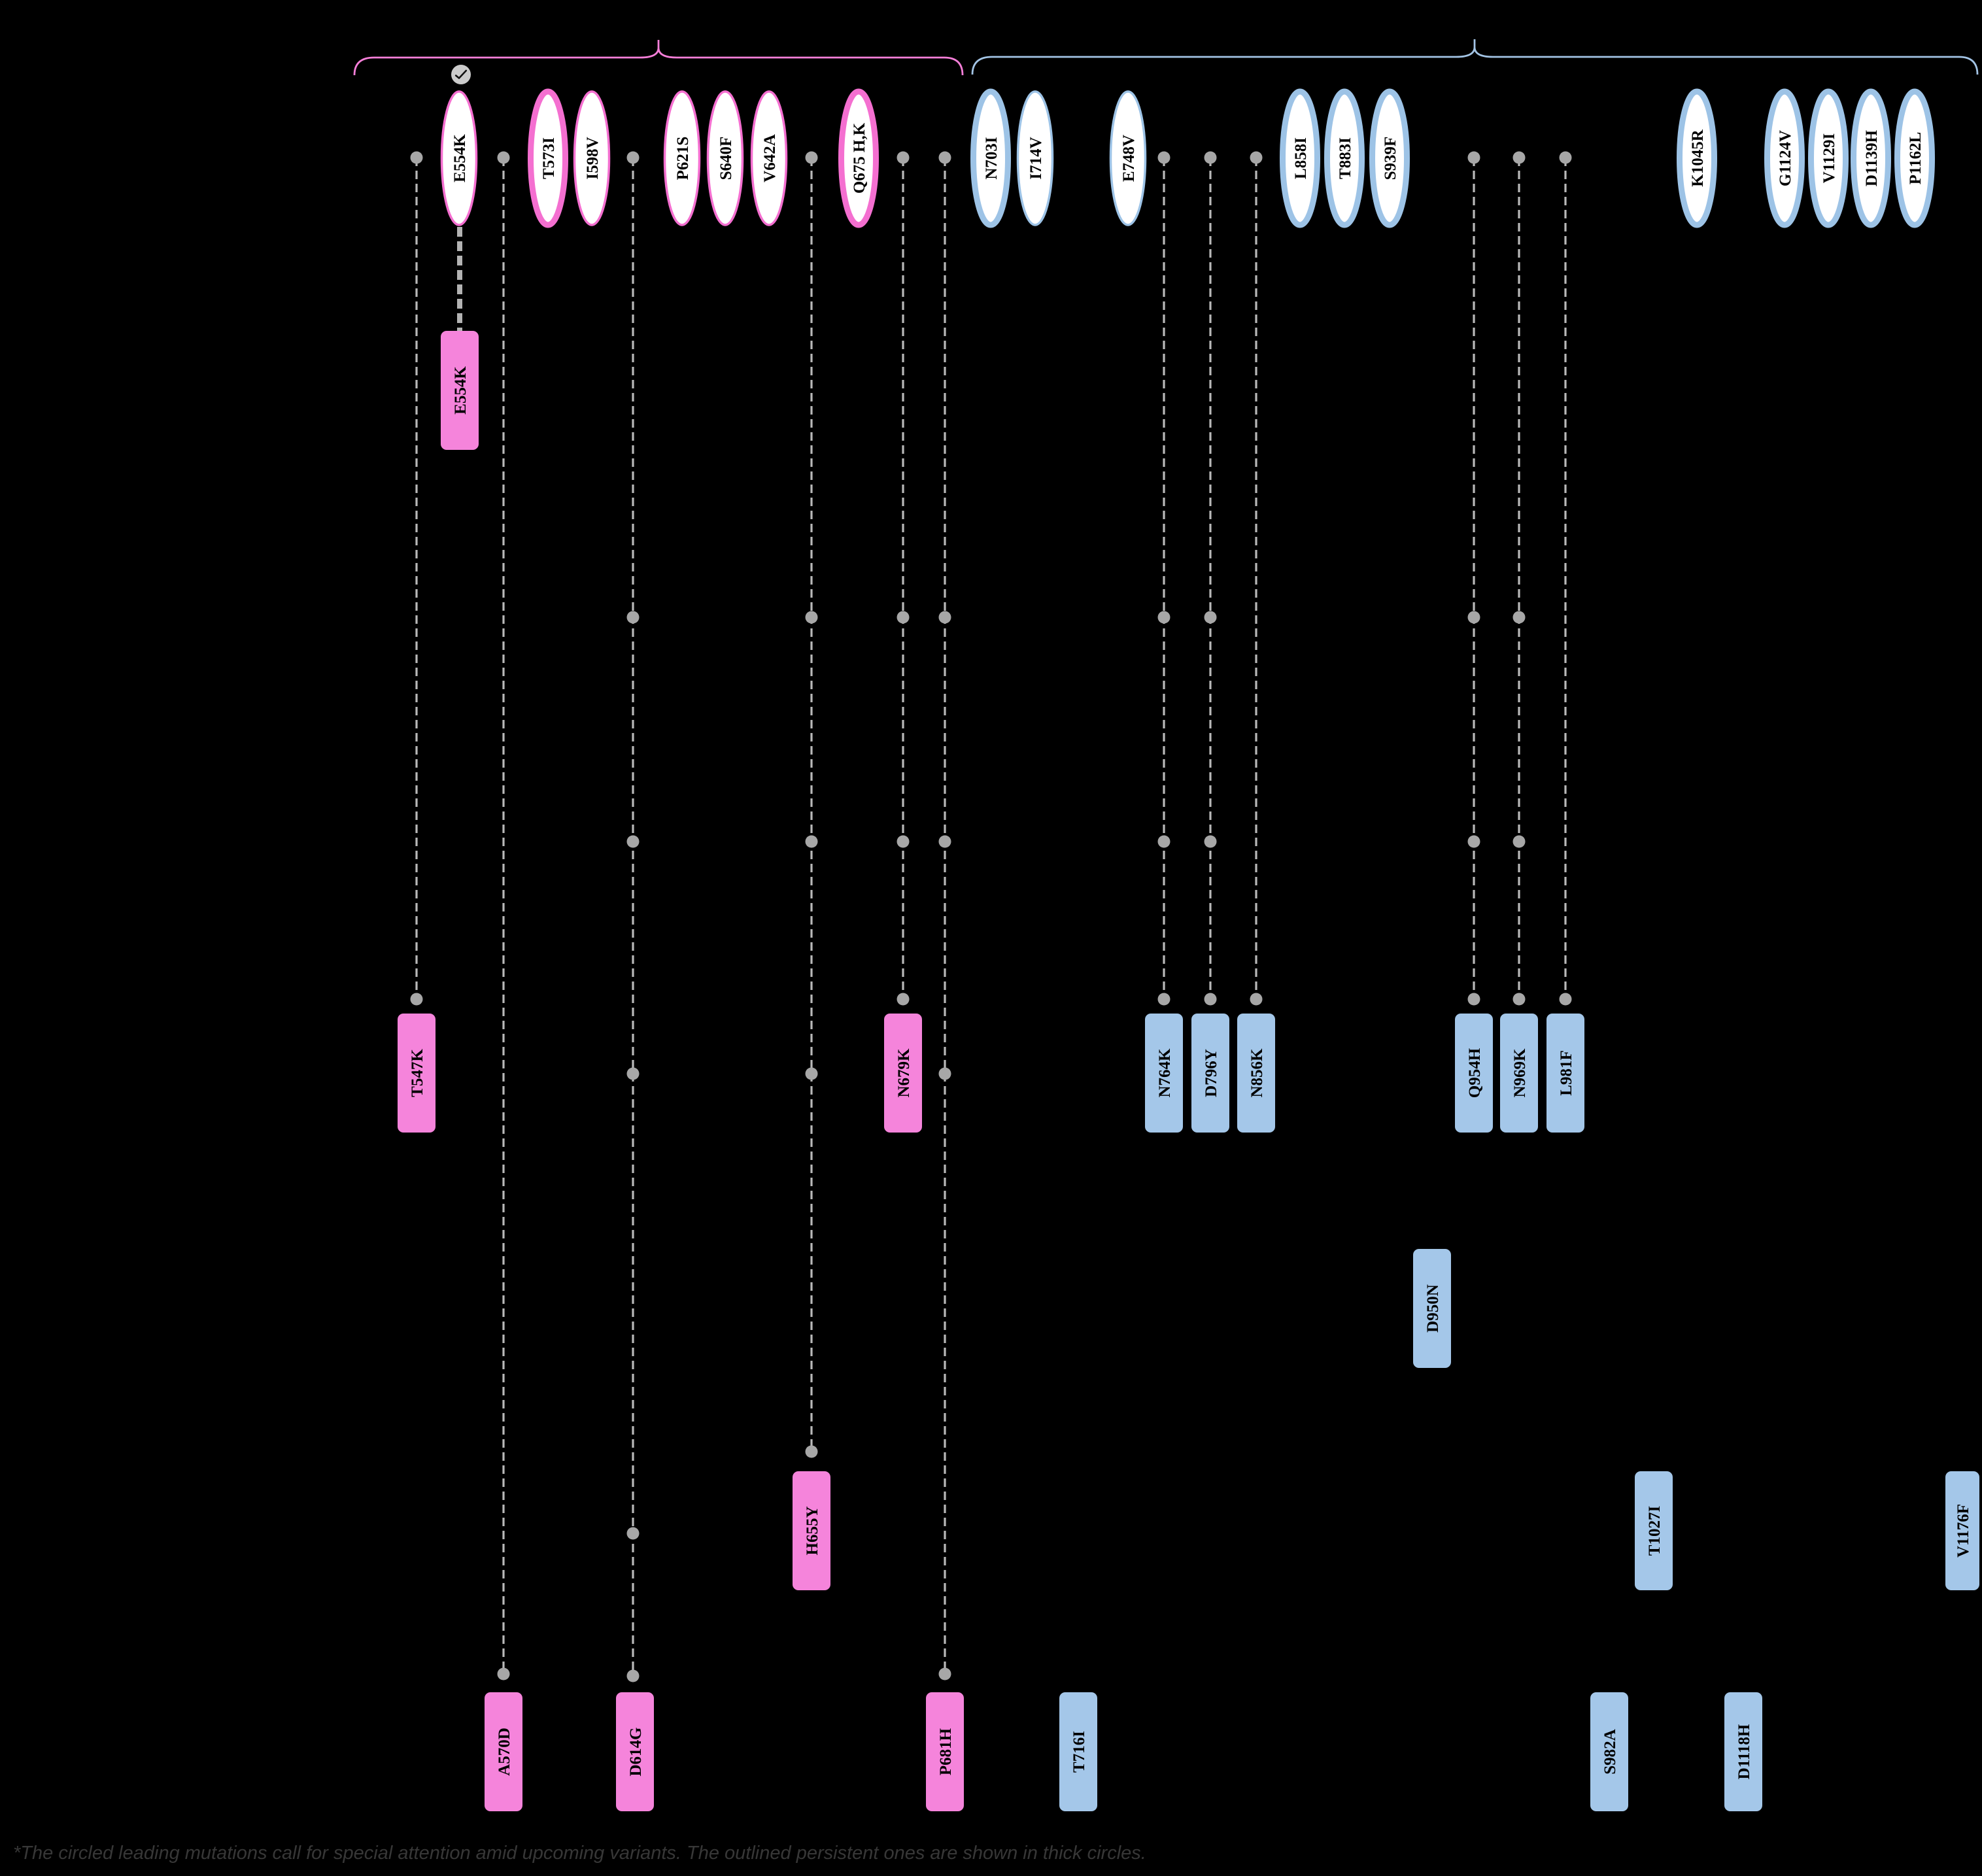 The image size is (1982, 1876). What do you see at coordinates (859, 158) in the screenshot?
I see `svg-text: Q675 H,K` at bounding box center [859, 158].